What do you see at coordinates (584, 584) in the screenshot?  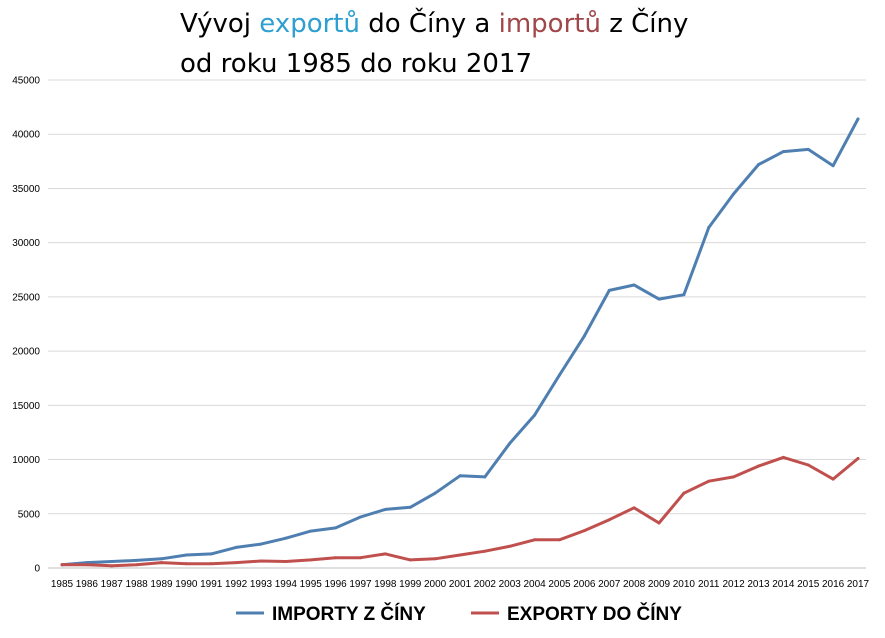 I see `x-tick-label: 2006` at bounding box center [584, 584].